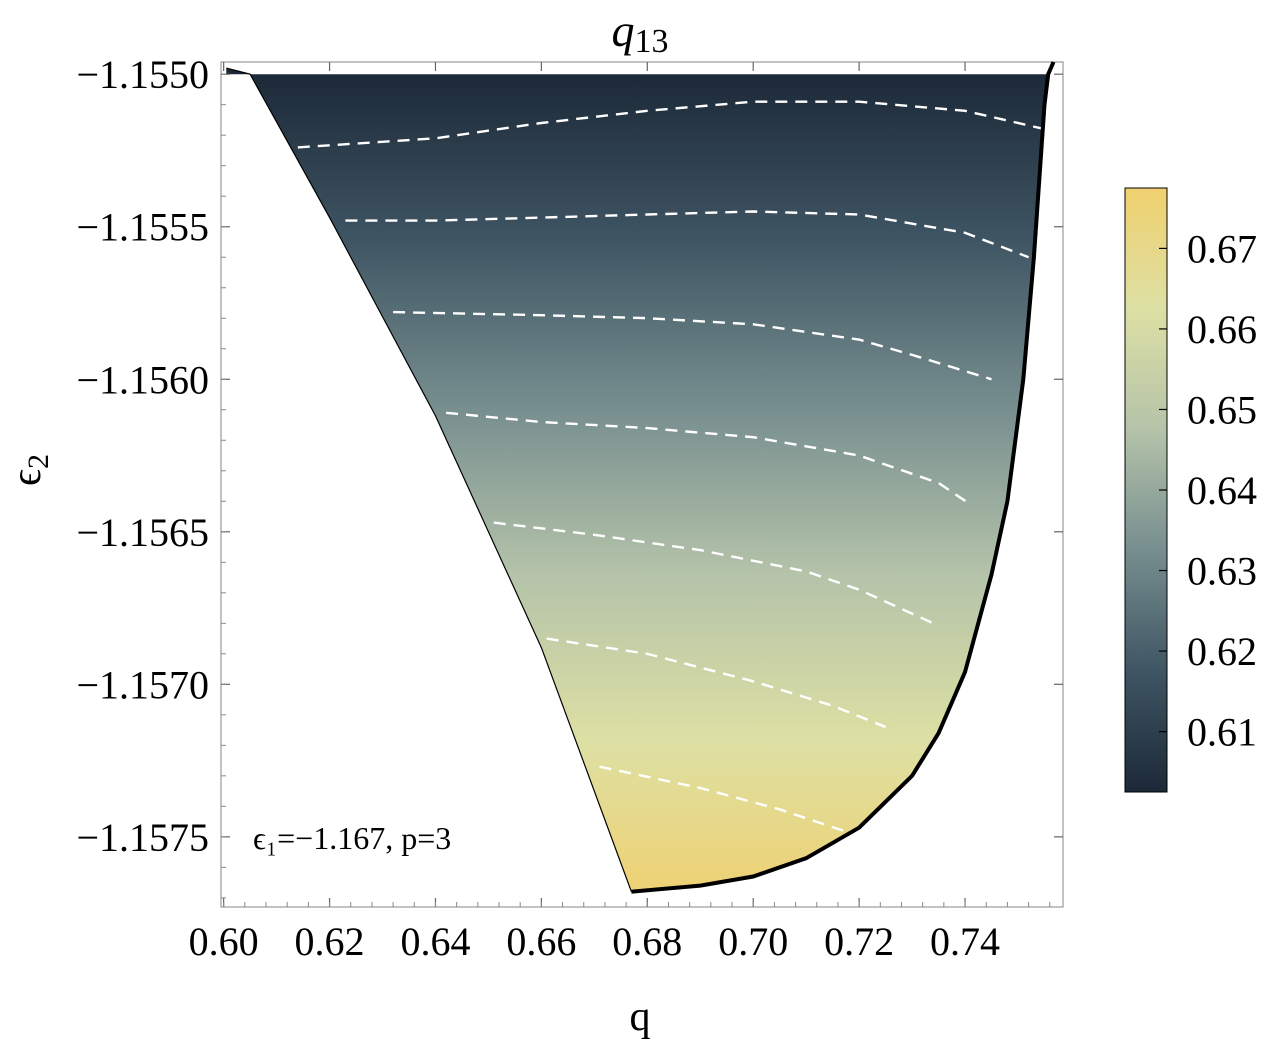  Describe the element at coordinates (640, 32) in the screenshot. I see `chart-title: q13` at that location.